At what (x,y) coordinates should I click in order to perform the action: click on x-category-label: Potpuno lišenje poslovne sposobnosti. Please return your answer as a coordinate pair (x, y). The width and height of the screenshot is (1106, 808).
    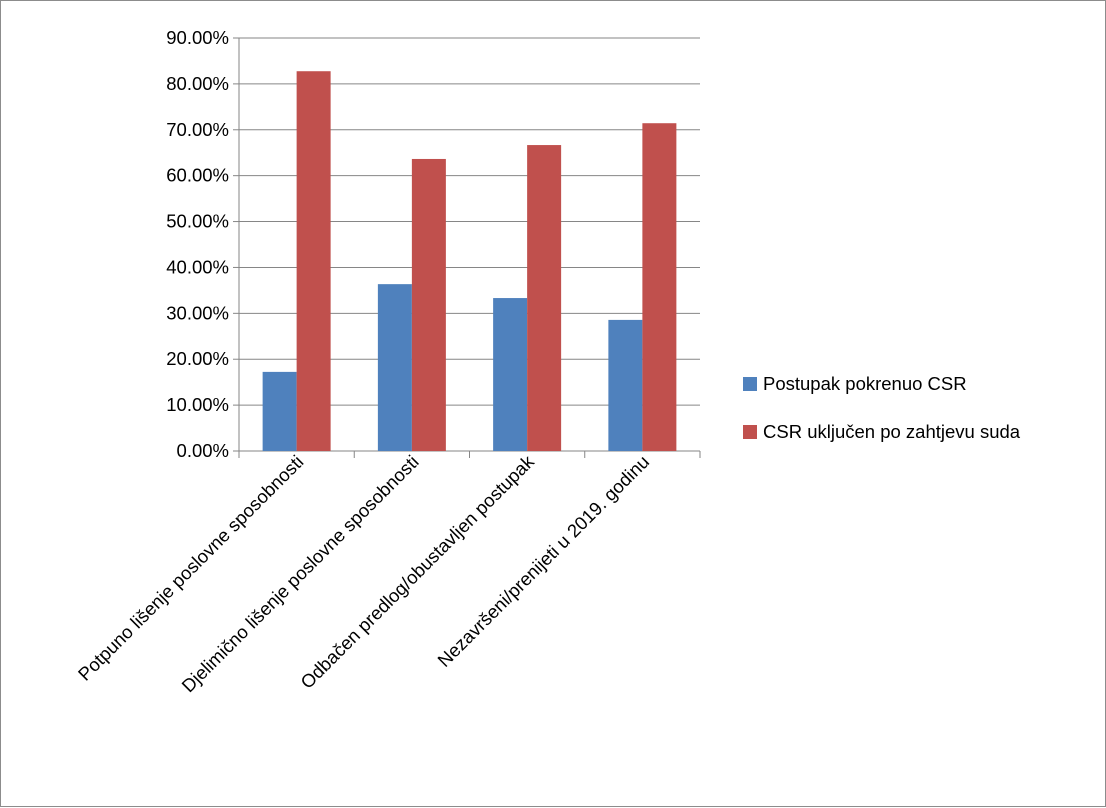
    Looking at the image, I should click on (191, 568).